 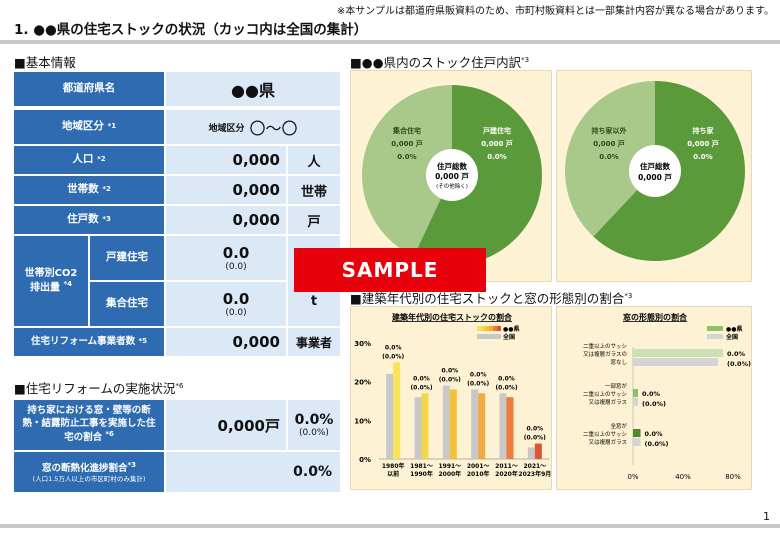 I want to click on pie1-right-pct: 0.0%, so click(x=496, y=157).